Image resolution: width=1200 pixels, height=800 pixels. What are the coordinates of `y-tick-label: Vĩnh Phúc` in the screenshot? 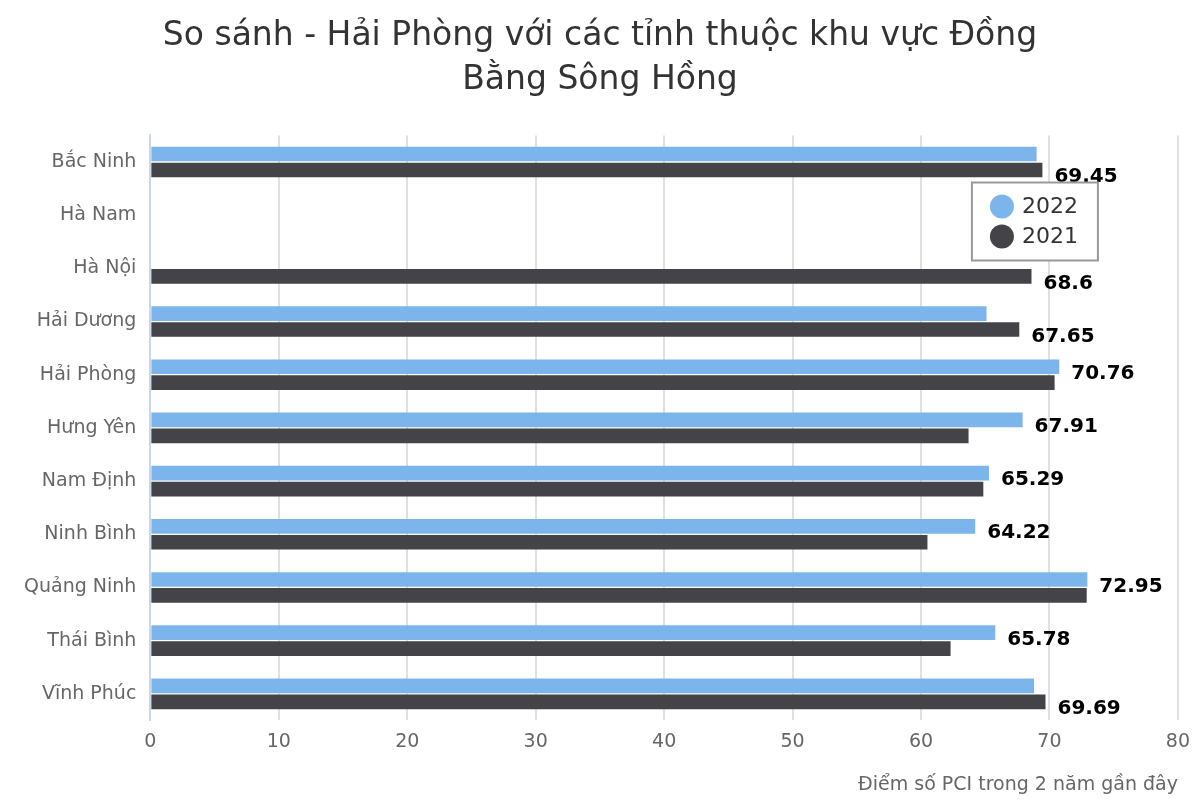 It's located at (89, 691).